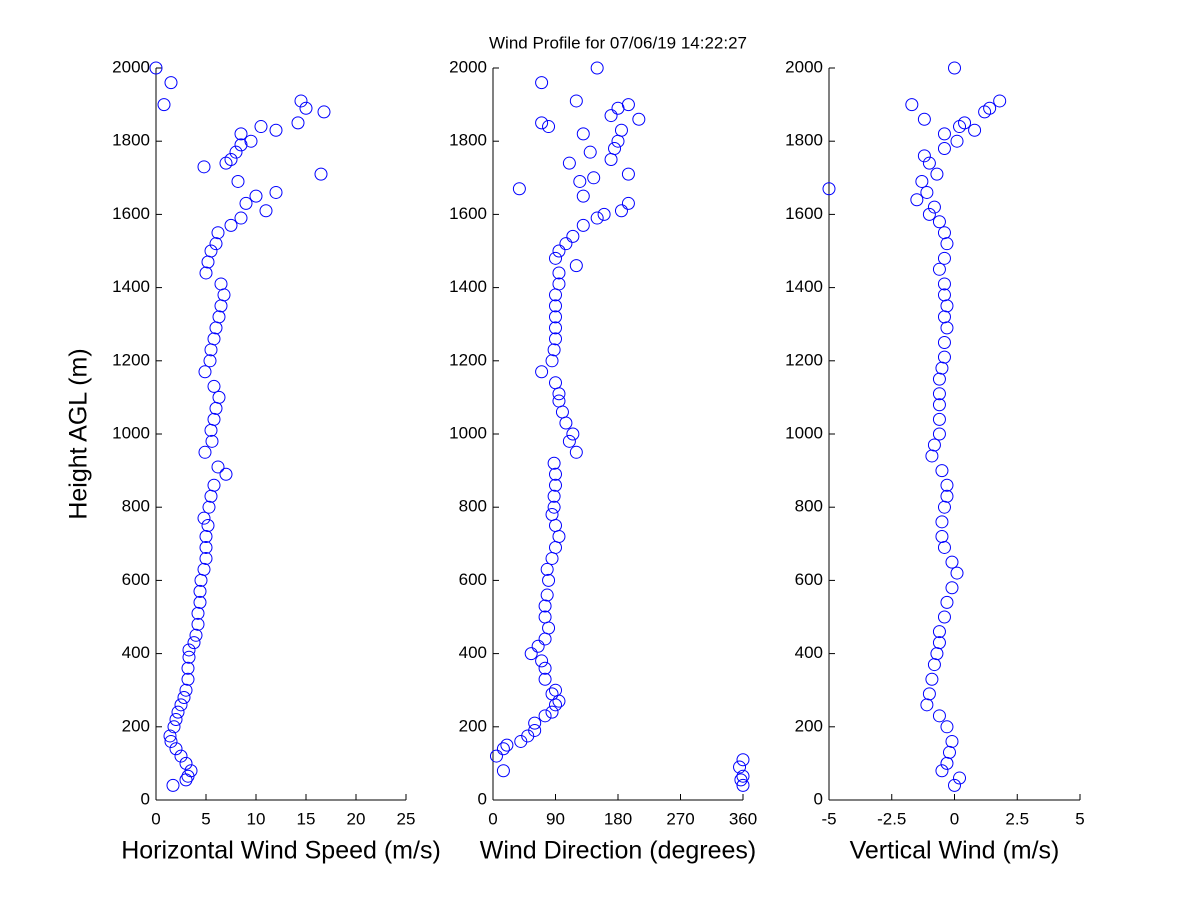 The image size is (1200, 900). What do you see at coordinates (356, 818) in the screenshot?
I see `x-tick-label: 20` at bounding box center [356, 818].